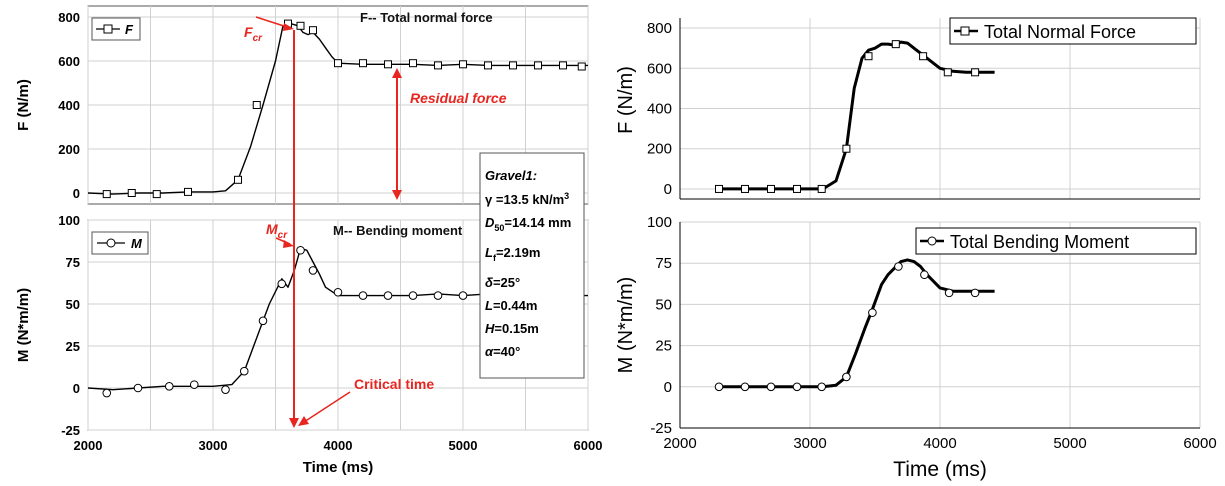 Image resolution: width=1225 pixels, height=486 pixels. Describe the element at coordinates (253, 34) in the screenshot. I see `fcr-label: Fcr` at that location.